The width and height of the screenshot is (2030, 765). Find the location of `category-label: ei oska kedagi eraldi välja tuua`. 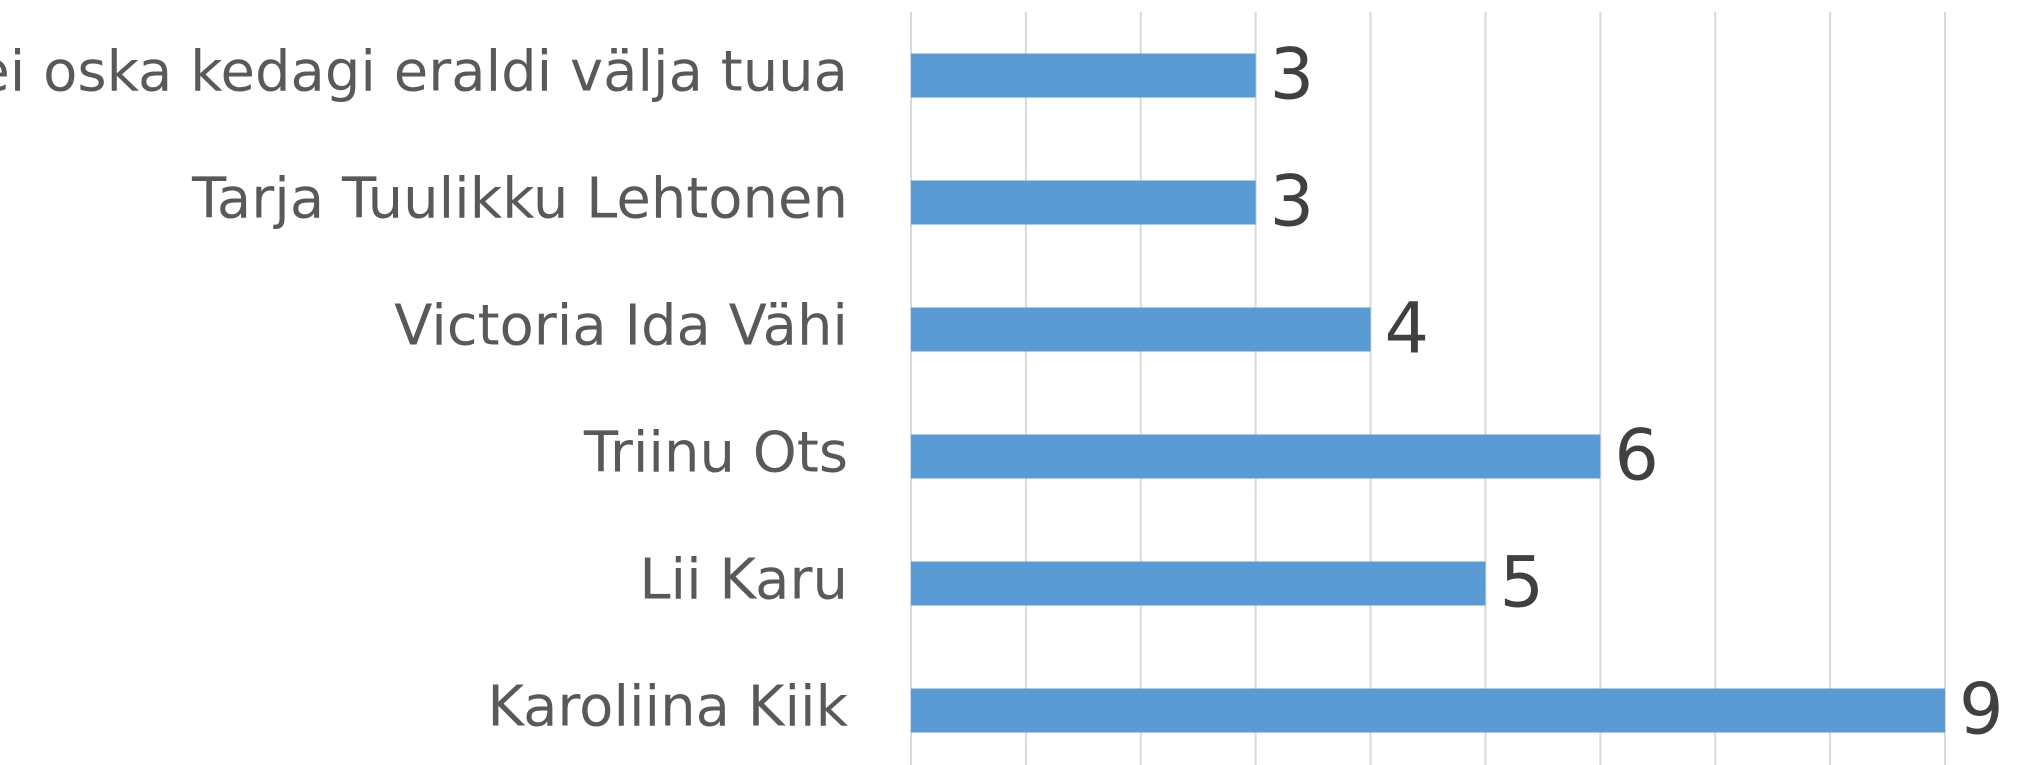

category-label: ei oska kedagi eraldi välja tuua is located at coordinates (424, 72).